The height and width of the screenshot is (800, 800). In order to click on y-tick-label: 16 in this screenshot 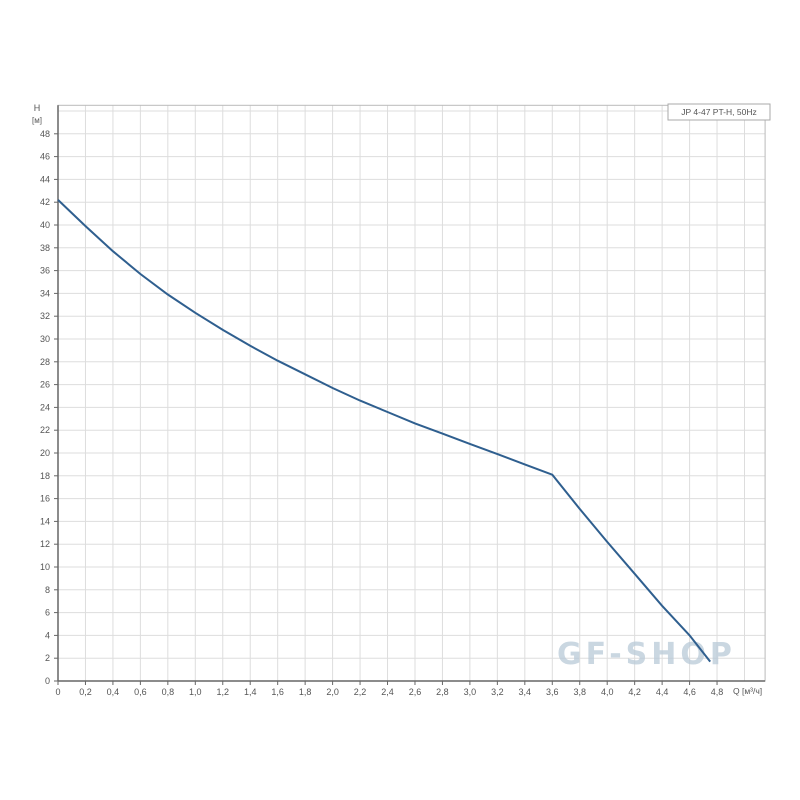, I will do `click(45, 499)`.